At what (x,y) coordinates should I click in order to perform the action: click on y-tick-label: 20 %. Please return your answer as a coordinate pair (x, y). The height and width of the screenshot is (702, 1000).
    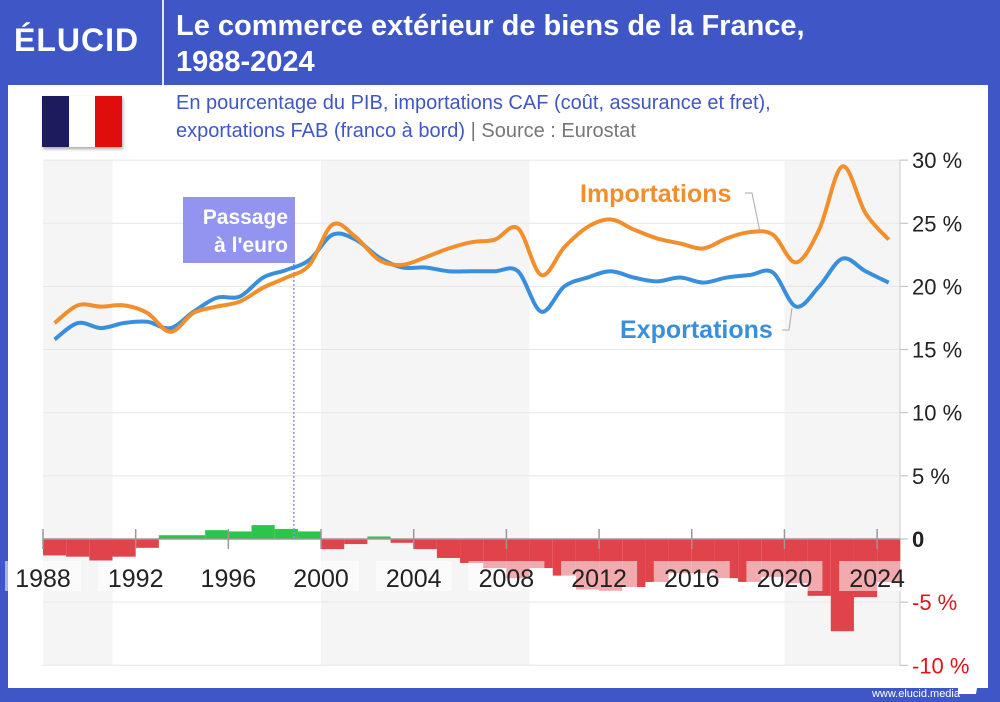
    Looking at the image, I should click on (937, 286).